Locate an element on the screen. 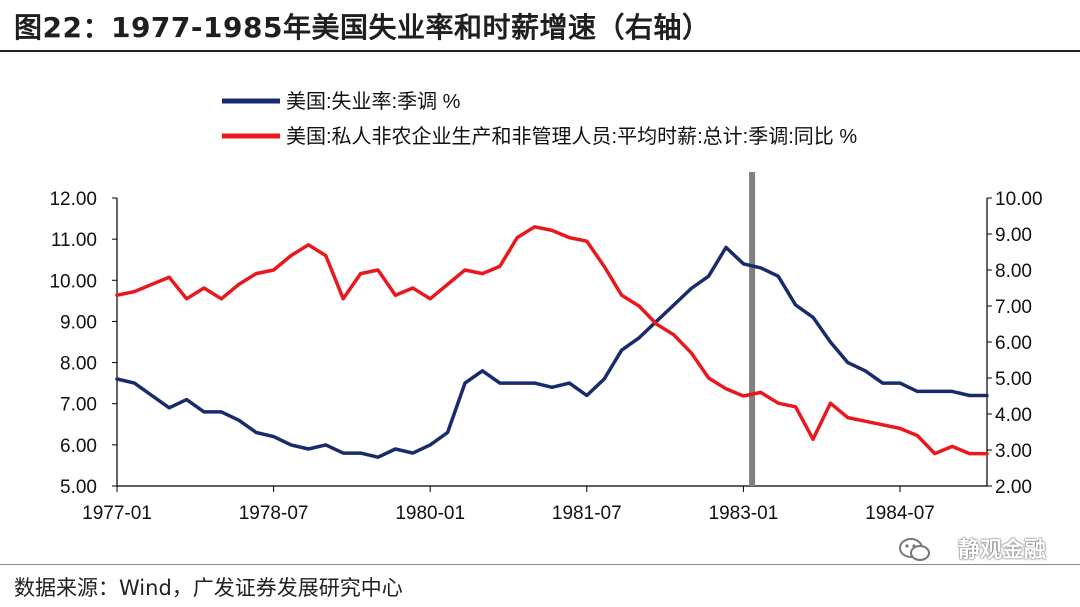  x-tick-label: 1980-01 is located at coordinates (430, 513).